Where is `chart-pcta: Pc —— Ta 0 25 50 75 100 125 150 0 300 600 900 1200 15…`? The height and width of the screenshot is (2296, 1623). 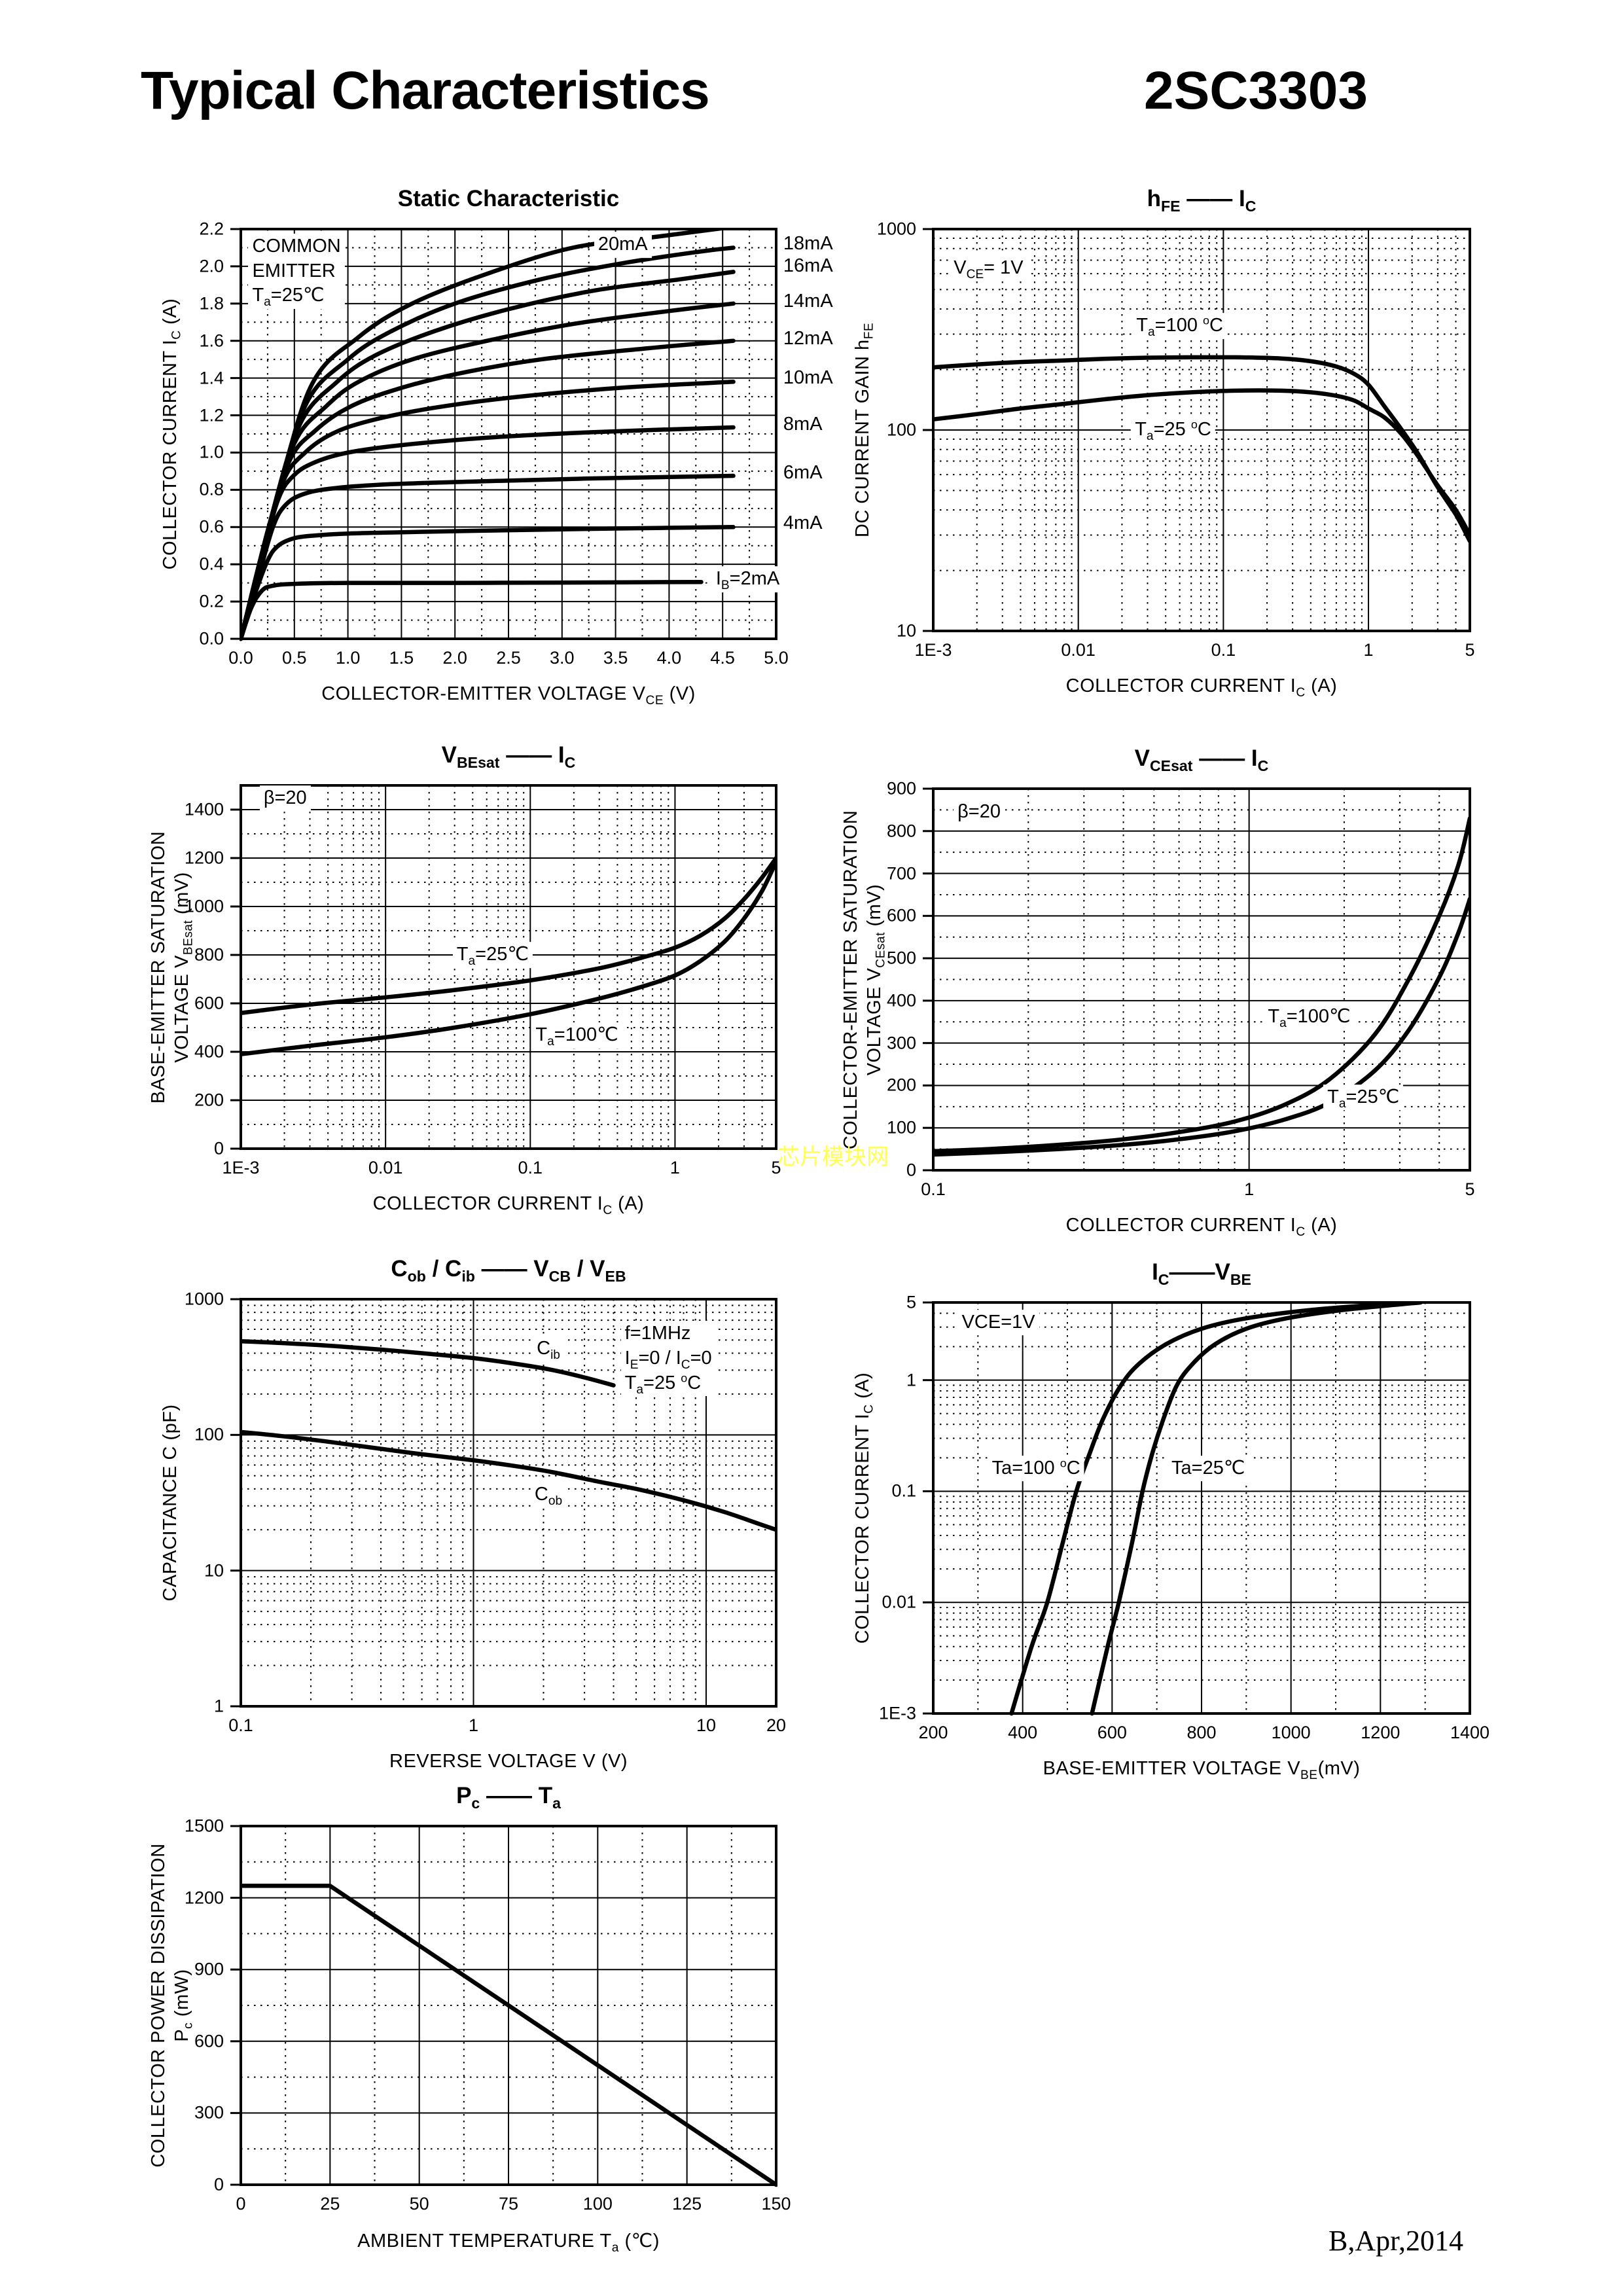 chart-pcta: Pc —— Ta 0 25 50 75 100 125 150 0 300 600 900 1200 15… is located at coordinates (505, 2028).